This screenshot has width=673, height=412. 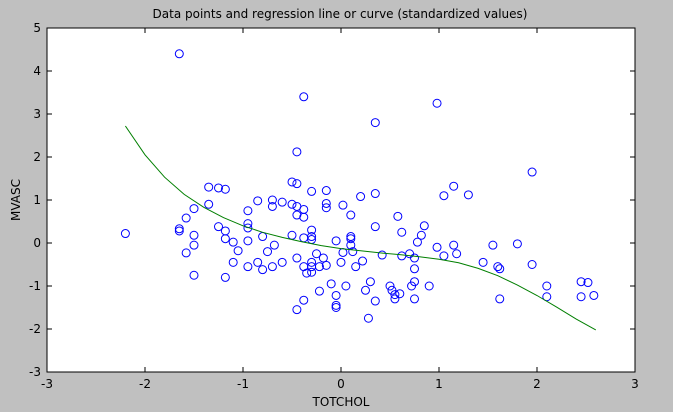 What do you see at coordinates (35, 372) in the screenshot?
I see `y-tick-label: -3` at bounding box center [35, 372].